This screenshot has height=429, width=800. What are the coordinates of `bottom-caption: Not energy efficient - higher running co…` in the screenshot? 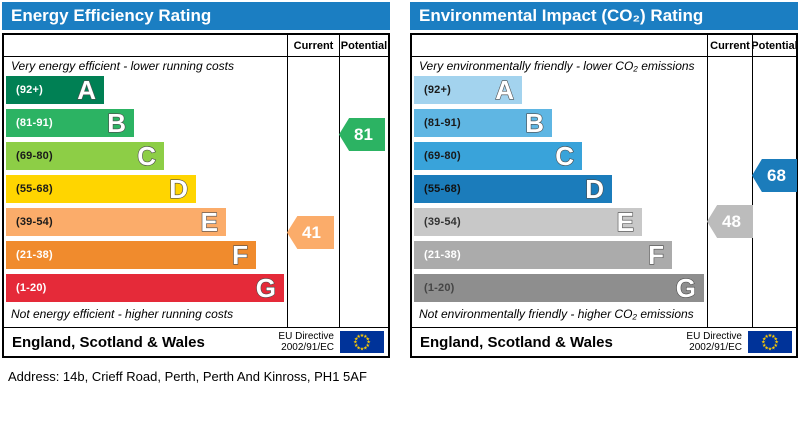 It's located at (122, 314).